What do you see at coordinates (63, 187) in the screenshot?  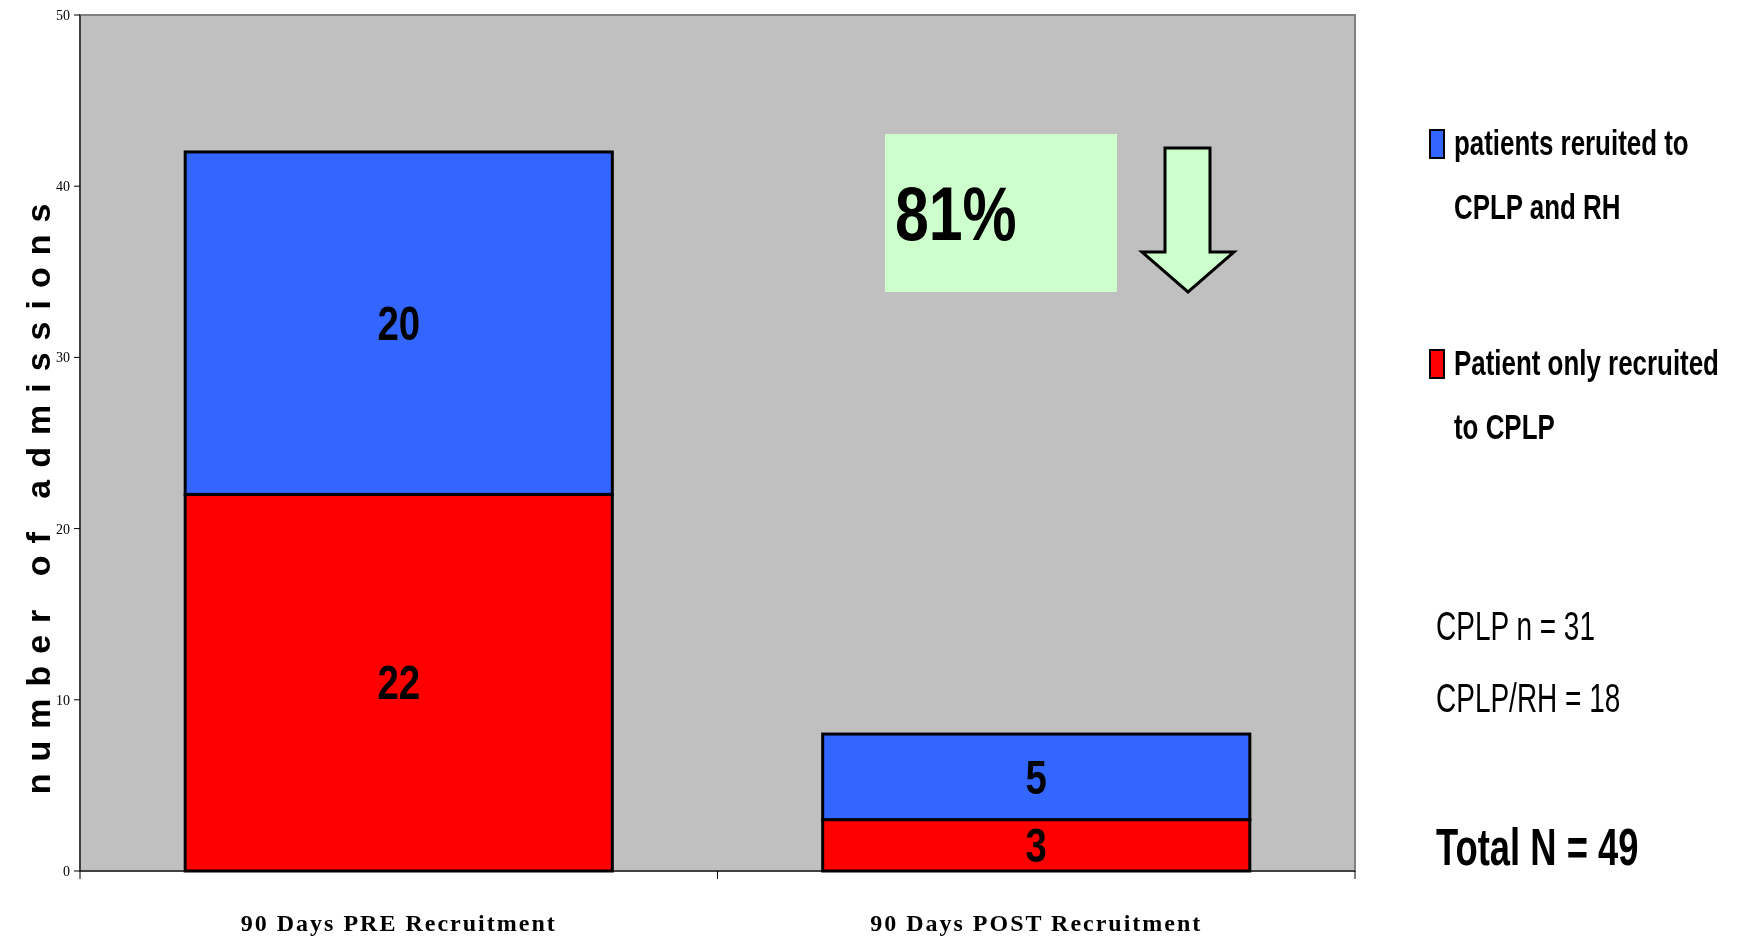 I see `y-tick-label: 40` at bounding box center [63, 187].